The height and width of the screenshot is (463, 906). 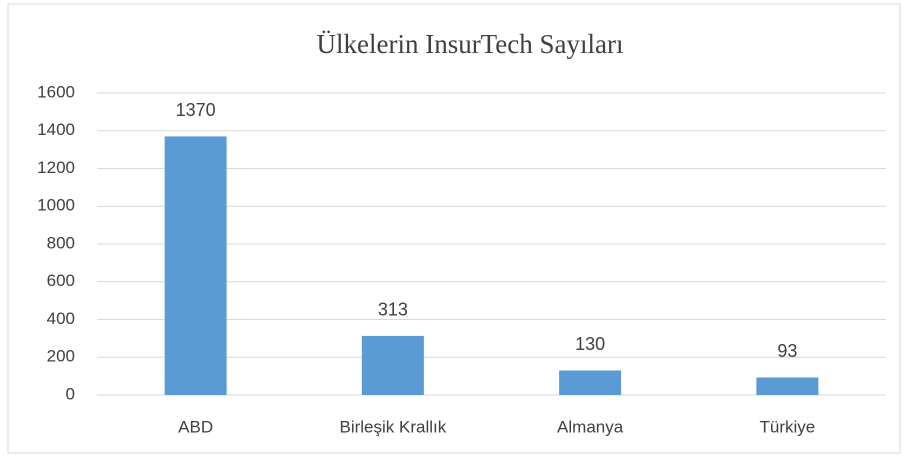 What do you see at coordinates (590, 344) in the screenshot?
I see `data-label: 130` at bounding box center [590, 344].